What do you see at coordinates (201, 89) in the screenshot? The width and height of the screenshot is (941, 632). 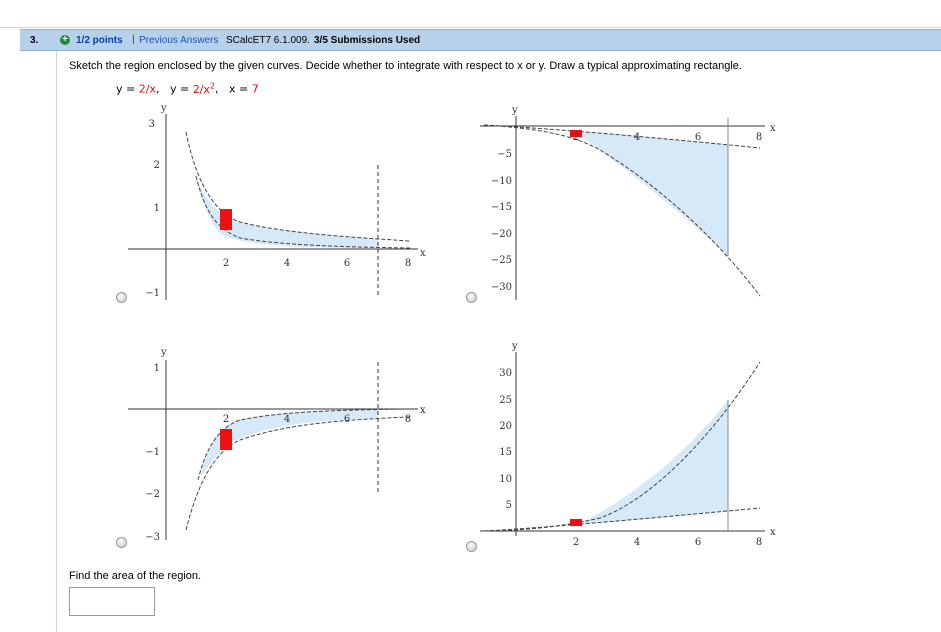 I see `eq-y2-expr: 2/x` at bounding box center [201, 89].